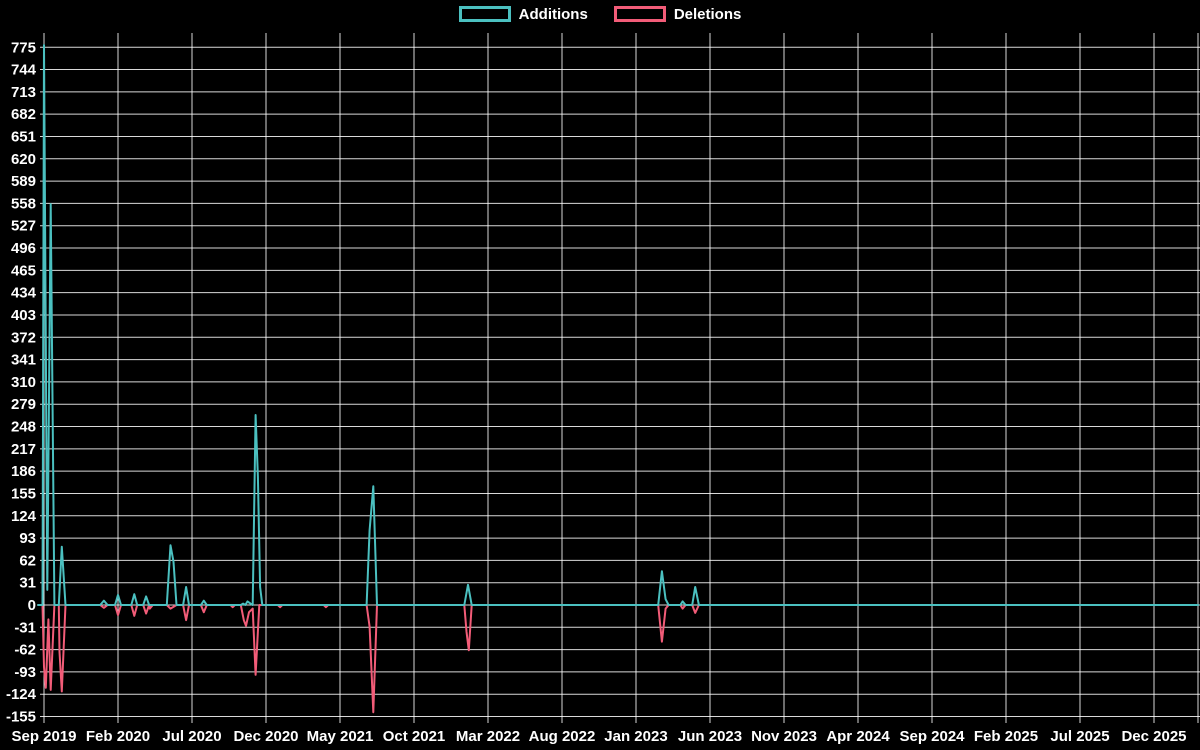  I want to click on y-tick-label: 496, so click(23, 248).